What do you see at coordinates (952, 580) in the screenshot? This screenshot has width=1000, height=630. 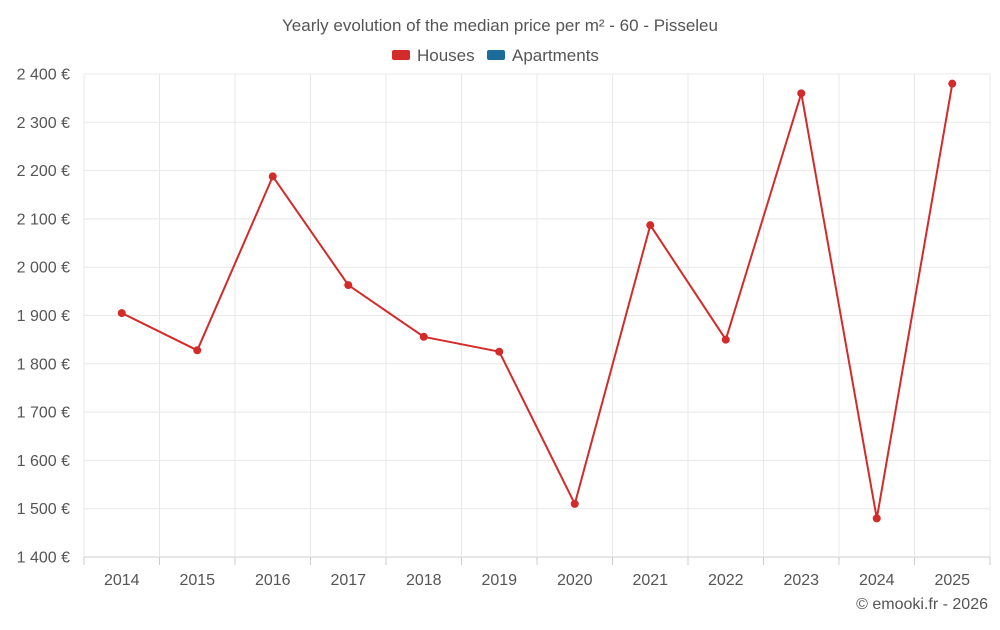 I see `x-tick-label: 2025` at bounding box center [952, 580].